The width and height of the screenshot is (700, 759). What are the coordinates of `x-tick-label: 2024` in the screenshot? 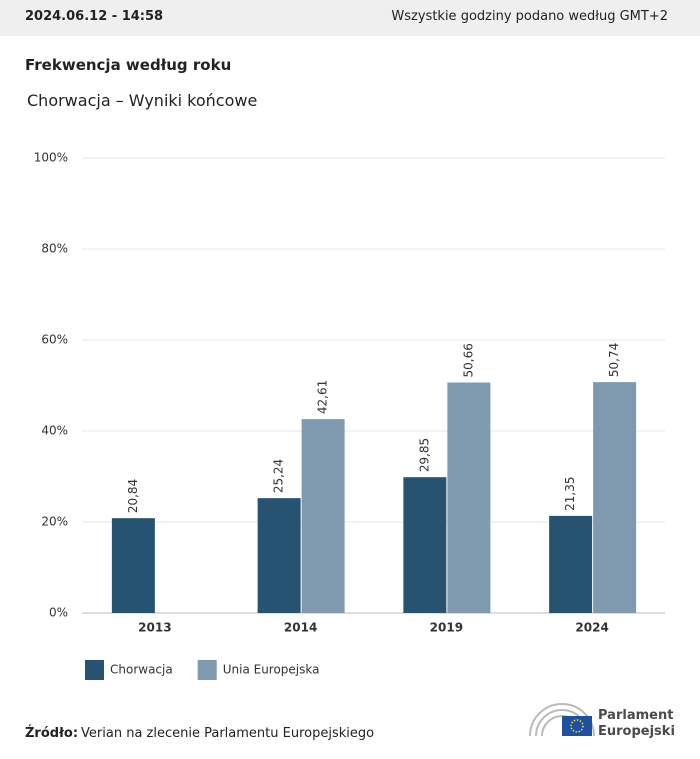 It's located at (591, 628).